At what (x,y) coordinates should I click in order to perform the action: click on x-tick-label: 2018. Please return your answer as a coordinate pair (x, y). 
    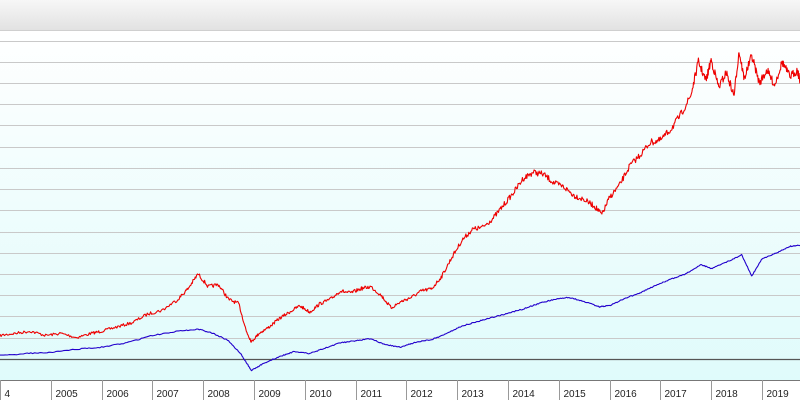
    Looking at the image, I should click on (727, 394).